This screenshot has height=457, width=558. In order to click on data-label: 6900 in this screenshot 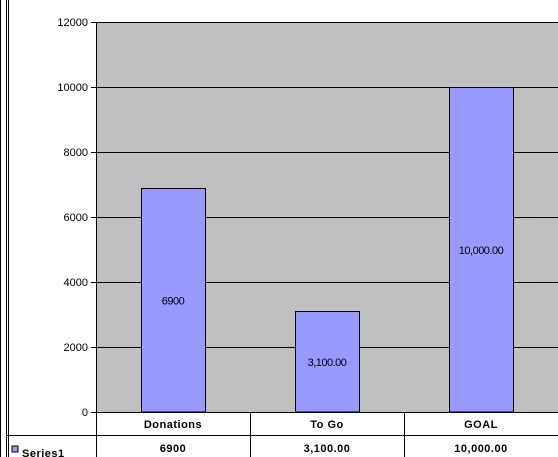, I will do `click(173, 301)`.